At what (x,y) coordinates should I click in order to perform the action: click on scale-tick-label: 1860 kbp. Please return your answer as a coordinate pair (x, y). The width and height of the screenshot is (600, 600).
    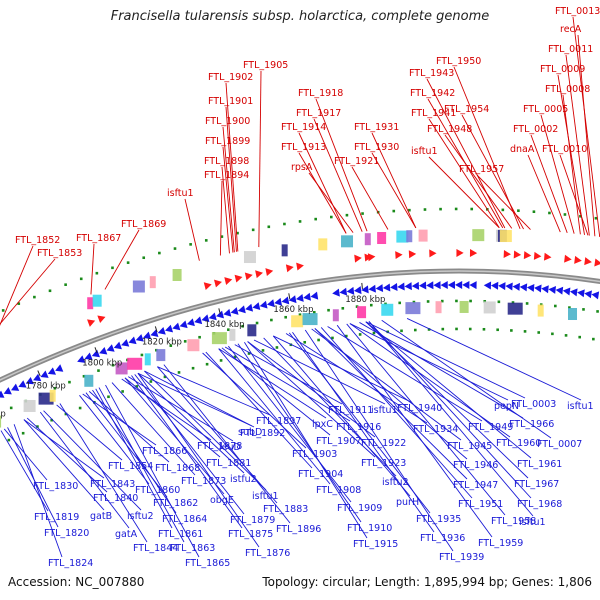
    Looking at the image, I should click on (293, 310).